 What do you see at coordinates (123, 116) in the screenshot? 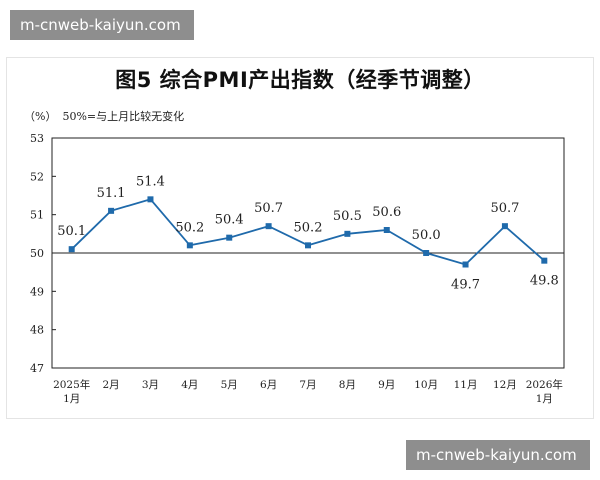
I see `note-text: 50%=与上月比较无变化` at bounding box center [123, 116].